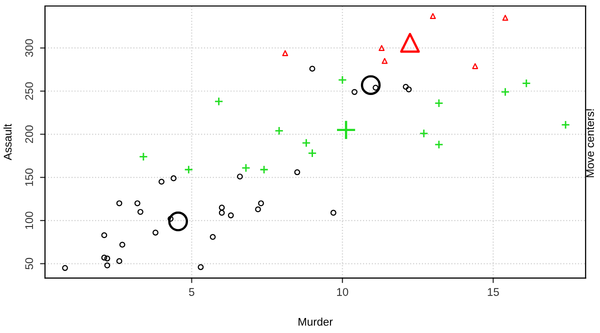 This screenshot has width=600, height=333. What do you see at coordinates (7, 142) in the screenshot?
I see `y-axis-title: Assault` at bounding box center [7, 142].